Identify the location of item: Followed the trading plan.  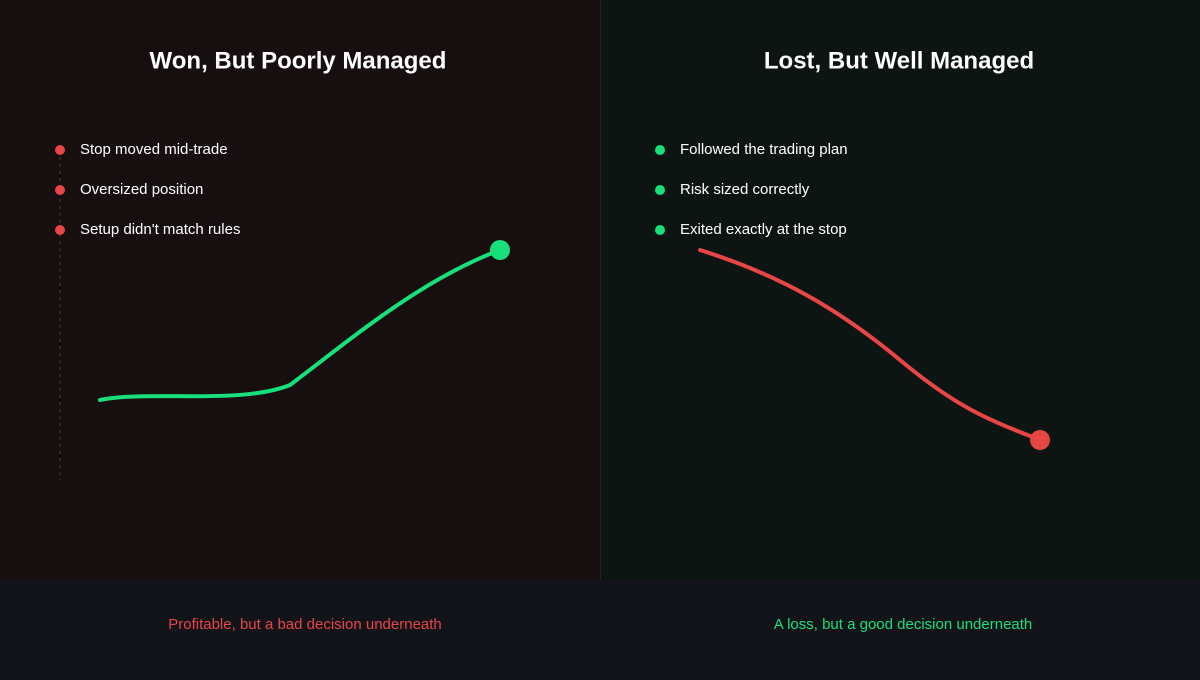
(764, 149).